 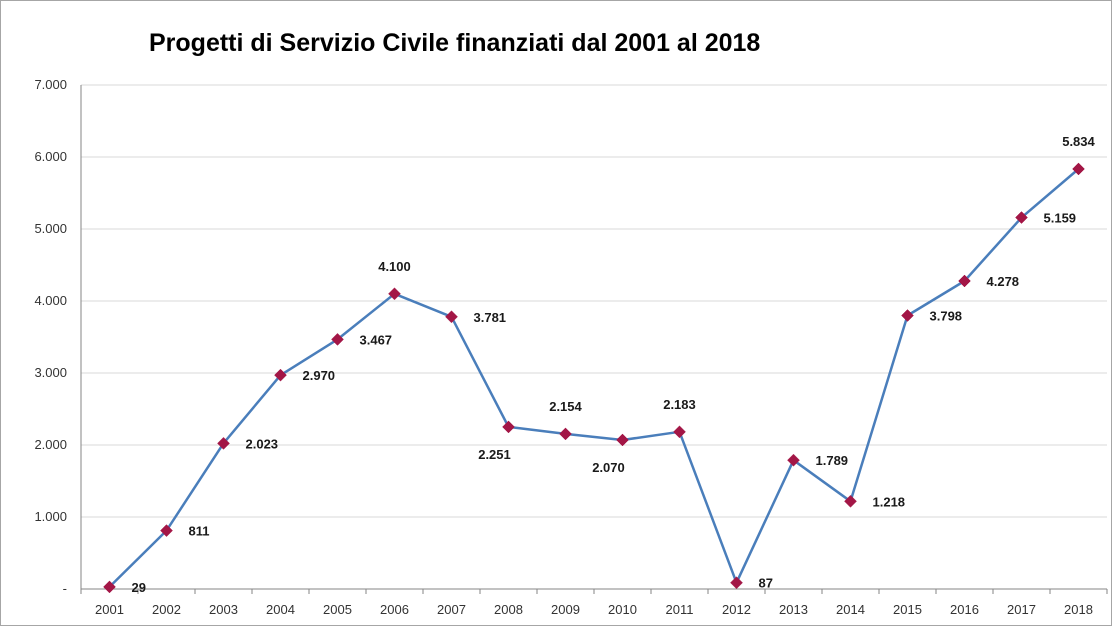 What do you see at coordinates (50, 372) in the screenshot?
I see `y-tick-label: 3.000` at bounding box center [50, 372].